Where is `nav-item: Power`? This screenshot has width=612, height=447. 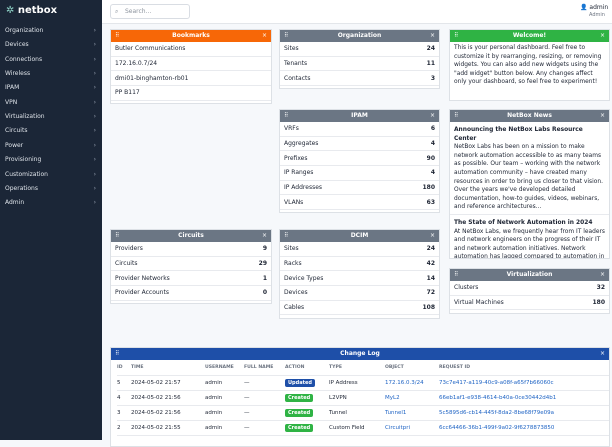
nav-item: Power is located at coordinates (14, 145).